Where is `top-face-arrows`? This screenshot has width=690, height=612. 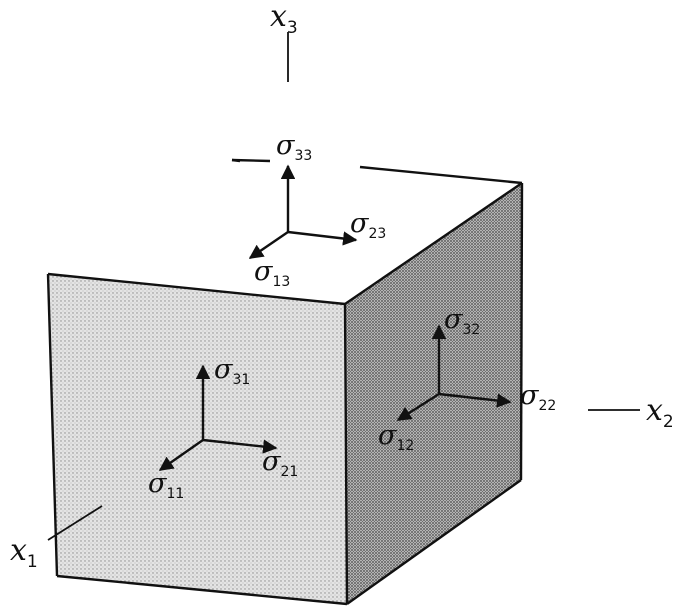 top-face-arrows is located at coordinates (303, 211).